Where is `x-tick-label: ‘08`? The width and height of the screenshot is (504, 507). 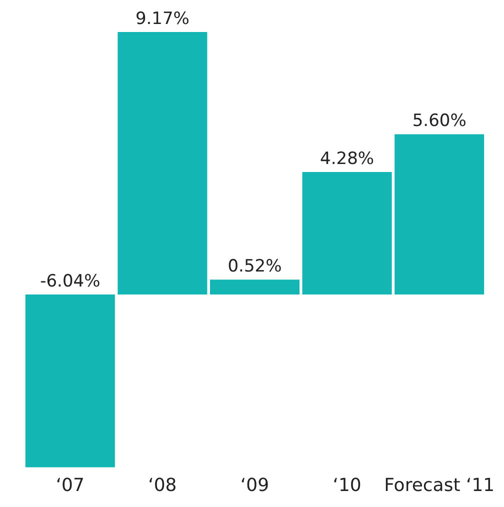
x-tick-label: ‘08 is located at coordinates (162, 485).